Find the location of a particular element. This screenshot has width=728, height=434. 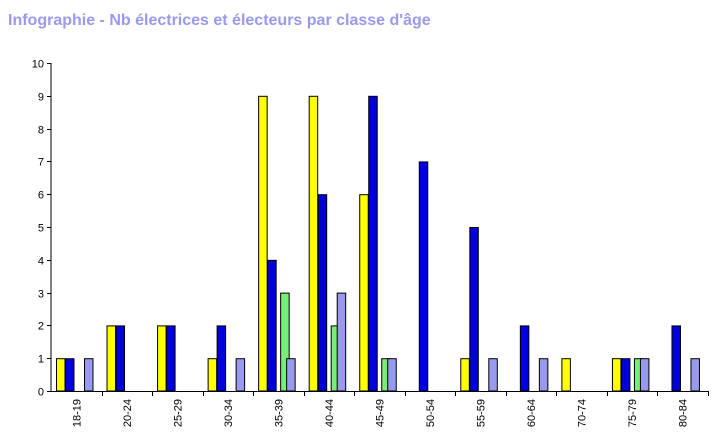

x-tick-label: 60-64 is located at coordinates (532, 413).